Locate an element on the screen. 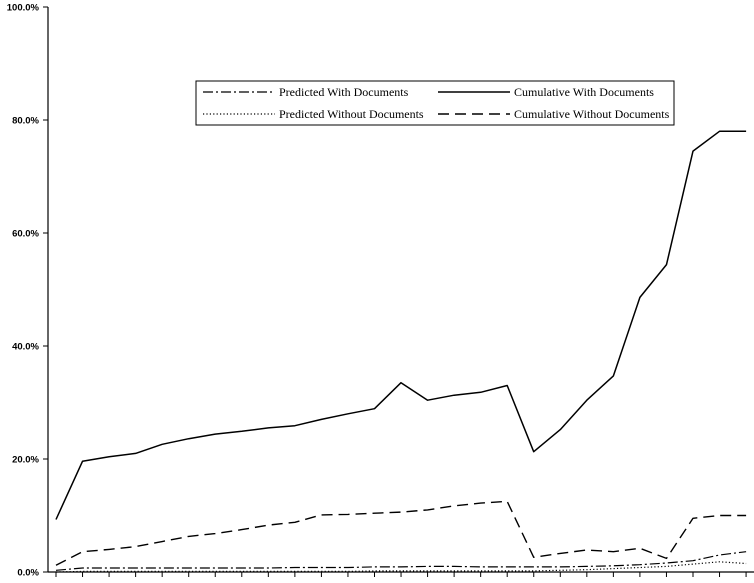 Image resolution: width=754 pixels, height=583 pixels. y-tick-label: 60.0% is located at coordinates (25, 234).